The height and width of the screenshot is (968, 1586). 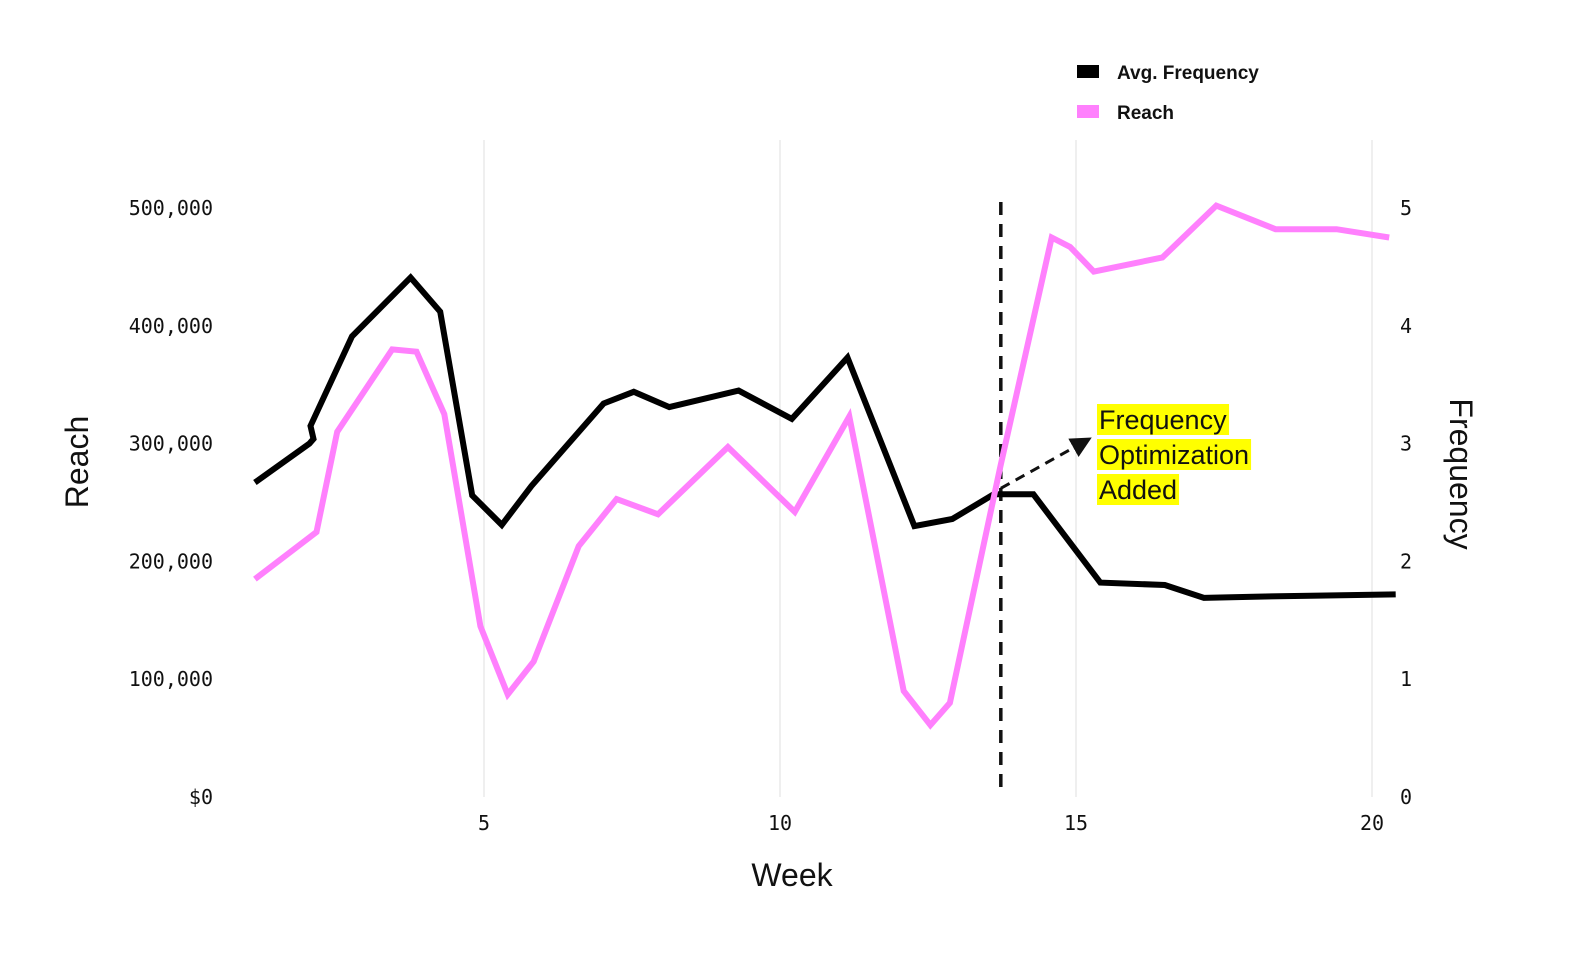 I want to click on y-left-axis-title: Reach, so click(x=77, y=462).